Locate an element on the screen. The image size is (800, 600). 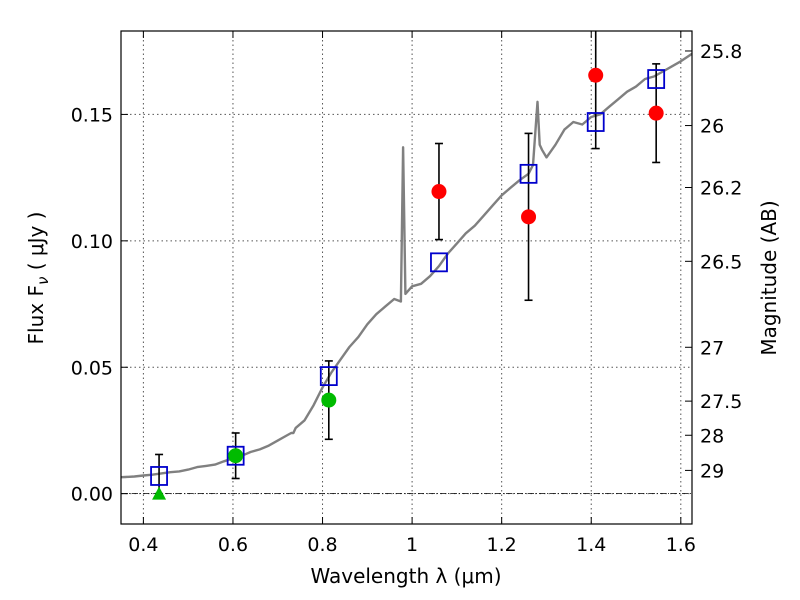
y-axis-label: Flux Fν ( μJy ) is located at coordinates (38, 278).